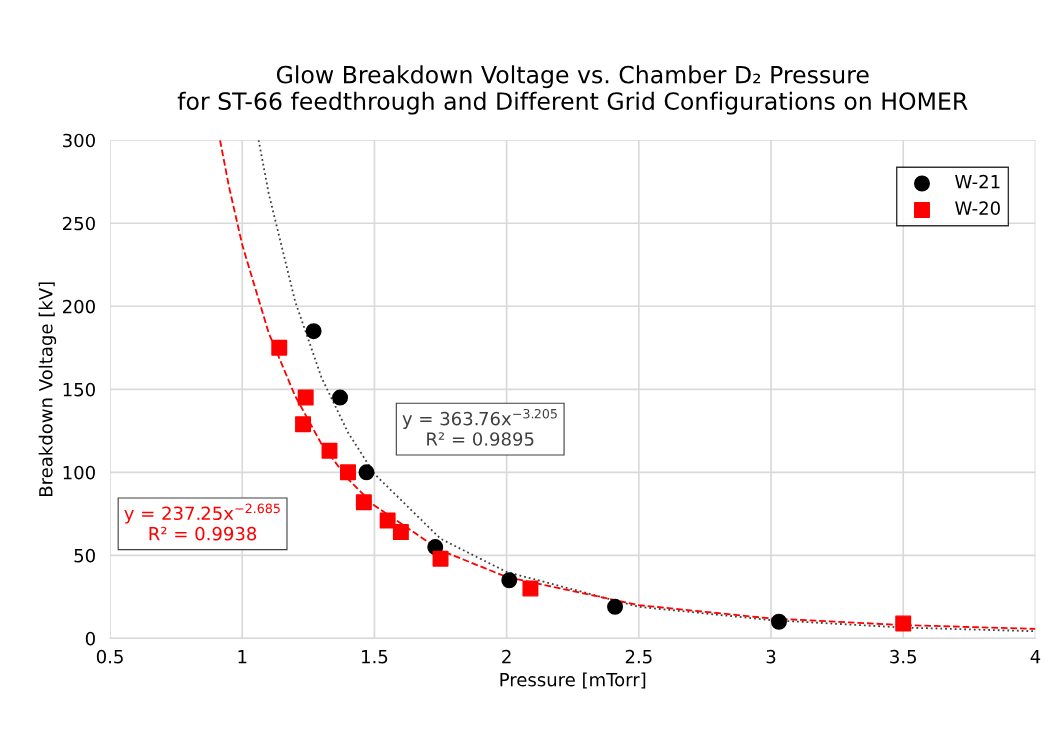  Describe the element at coordinates (79, 472) in the screenshot. I see `y-tick-label: 100` at that location.